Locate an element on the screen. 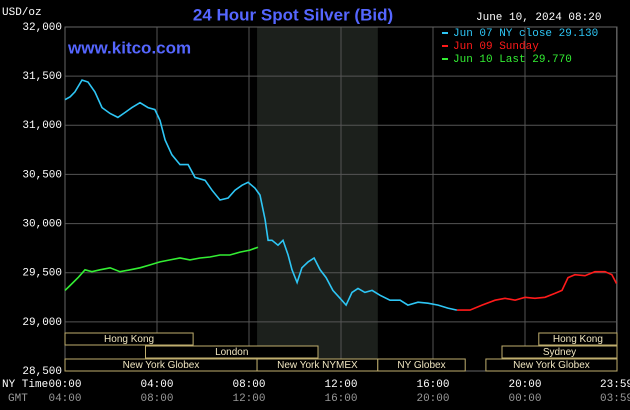 Image resolution: width=630 pixels, height=410 pixels. session-label: NY Globex is located at coordinates (421, 365).